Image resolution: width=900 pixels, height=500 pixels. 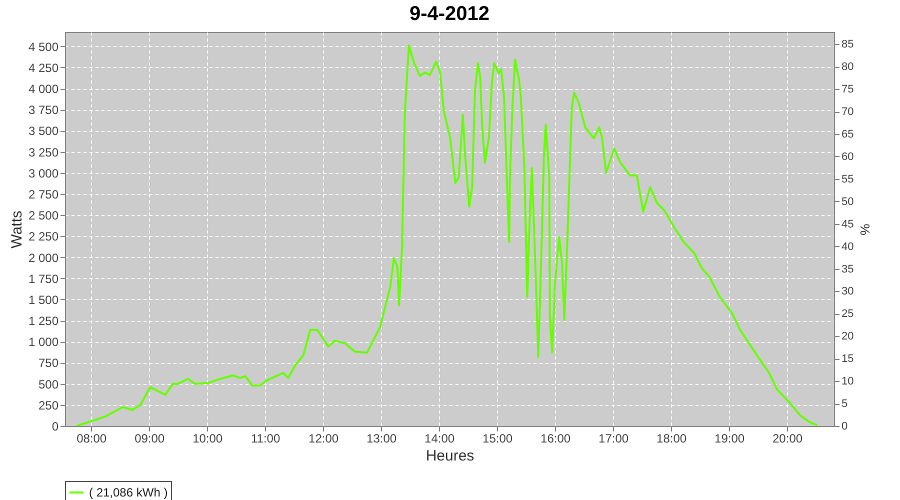 I want to click on y-tick-label: 1 500, so click(x=43, y=299).